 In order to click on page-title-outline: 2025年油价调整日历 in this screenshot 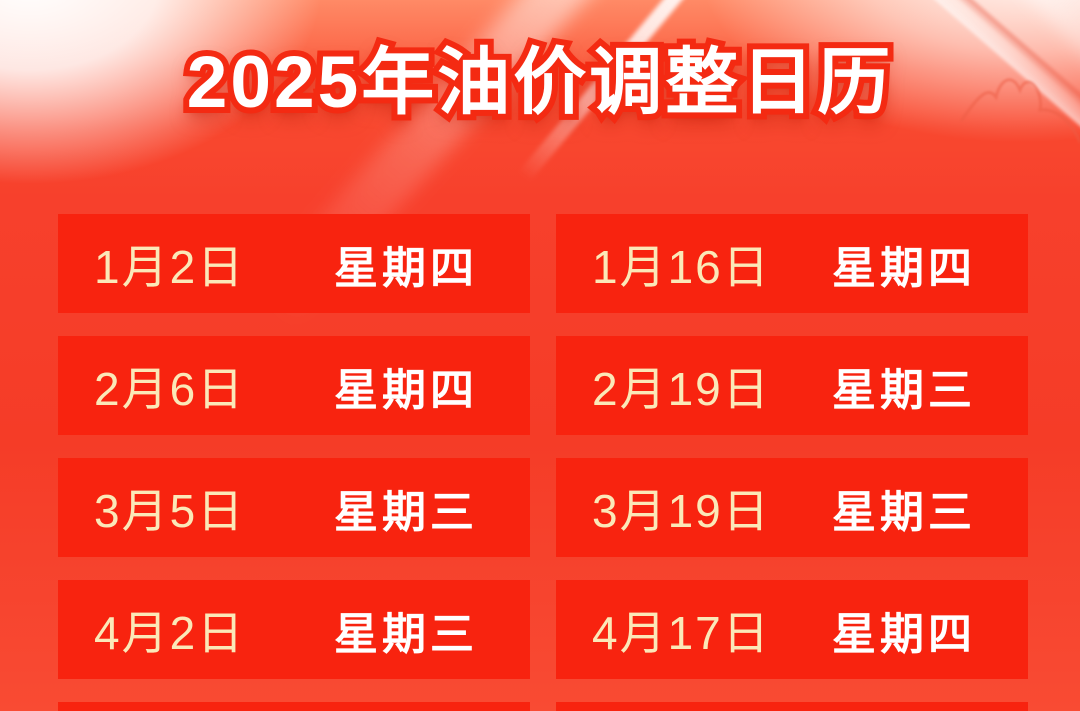, I will do `click(538, 82)`.